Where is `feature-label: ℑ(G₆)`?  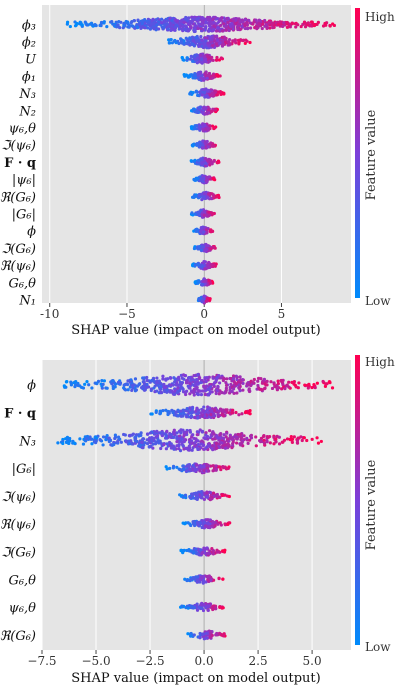
feature-label: ℑ(G₆) is located at coordinates (18, 552).